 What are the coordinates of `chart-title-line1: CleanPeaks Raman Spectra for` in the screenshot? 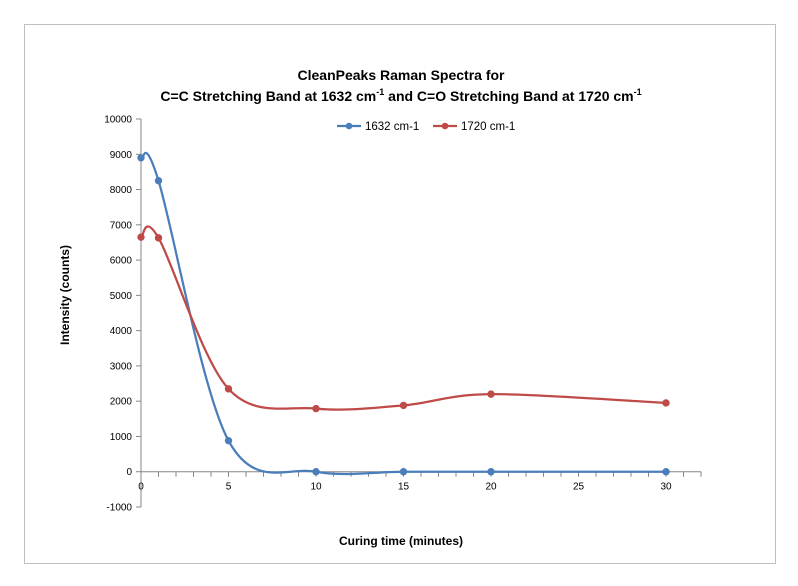 It's located at (402, 75).